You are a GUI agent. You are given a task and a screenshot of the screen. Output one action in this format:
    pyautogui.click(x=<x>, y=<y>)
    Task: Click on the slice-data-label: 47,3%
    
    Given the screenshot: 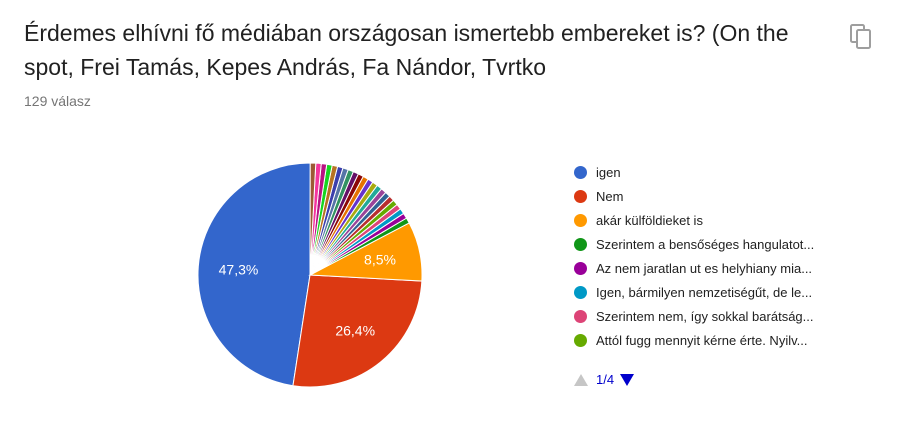 What is the action you would take?
    pyautogui.click(x=239, y=269)
    